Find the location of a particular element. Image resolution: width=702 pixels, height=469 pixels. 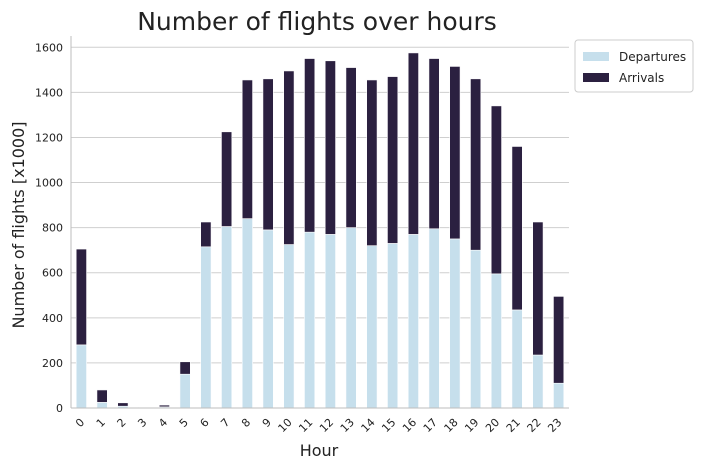

x-tick-label: 20 is located at coordinates (492, 425).